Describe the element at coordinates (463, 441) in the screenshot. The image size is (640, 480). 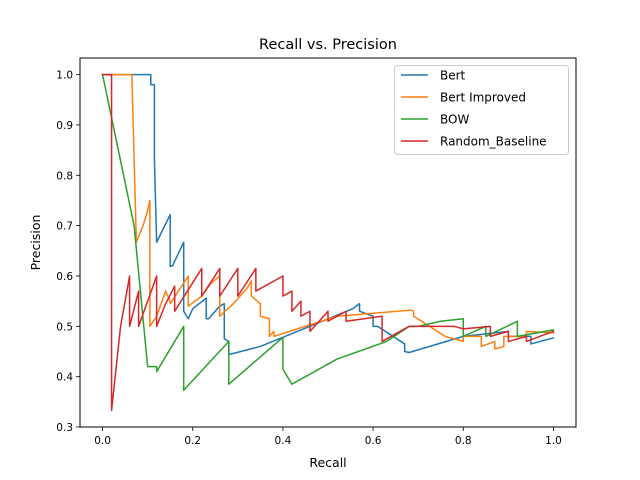
I see `x-tick-label: 0.8` at that location.